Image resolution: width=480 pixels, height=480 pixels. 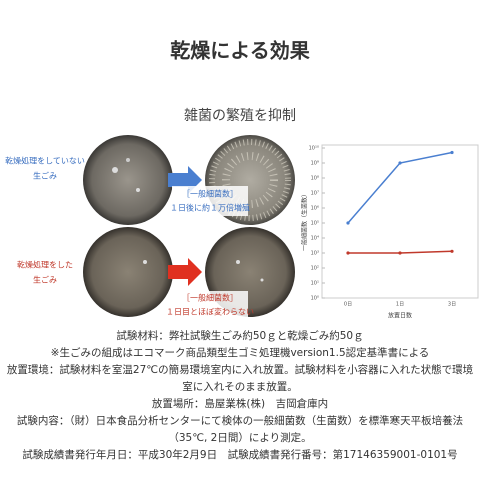 What do you see at coordinates (240, 404) in the screenshot?
I see `note: 放置場所：島屋業株(株) 吉岡倉庫内` at bounding box center [240, 404].